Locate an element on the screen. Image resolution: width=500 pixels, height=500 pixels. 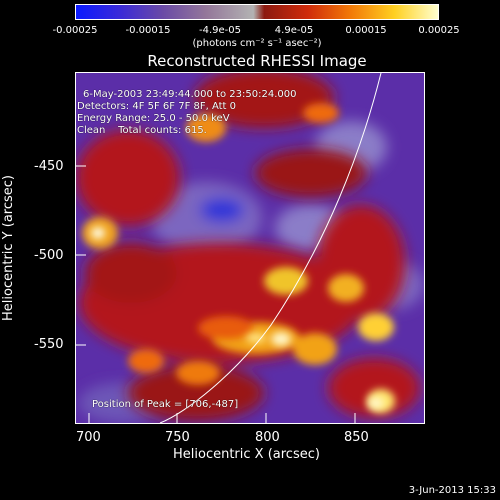
colorbar-tick-label: -0.00025 is located at coordinates (75, 30).